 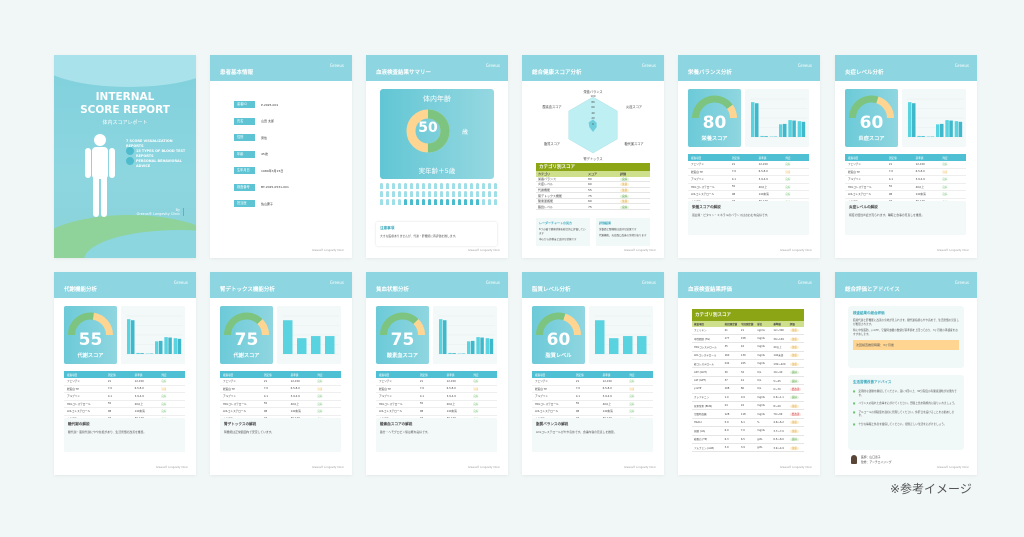 I want to click on text-label: 12-150, so click(x=920, y=164).